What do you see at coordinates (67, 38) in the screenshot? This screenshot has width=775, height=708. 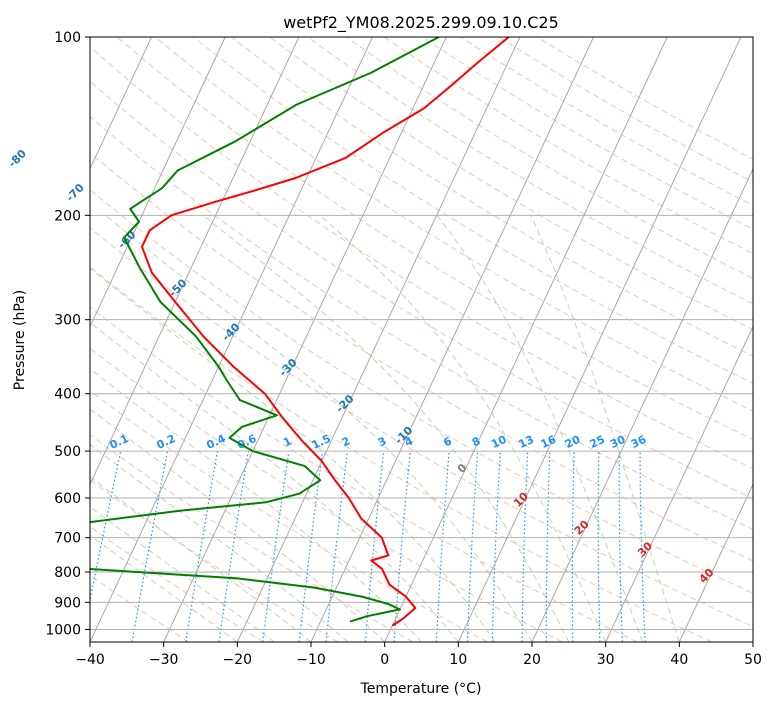 I see `y-tick-label: 100` at bounding box center [67, 38].